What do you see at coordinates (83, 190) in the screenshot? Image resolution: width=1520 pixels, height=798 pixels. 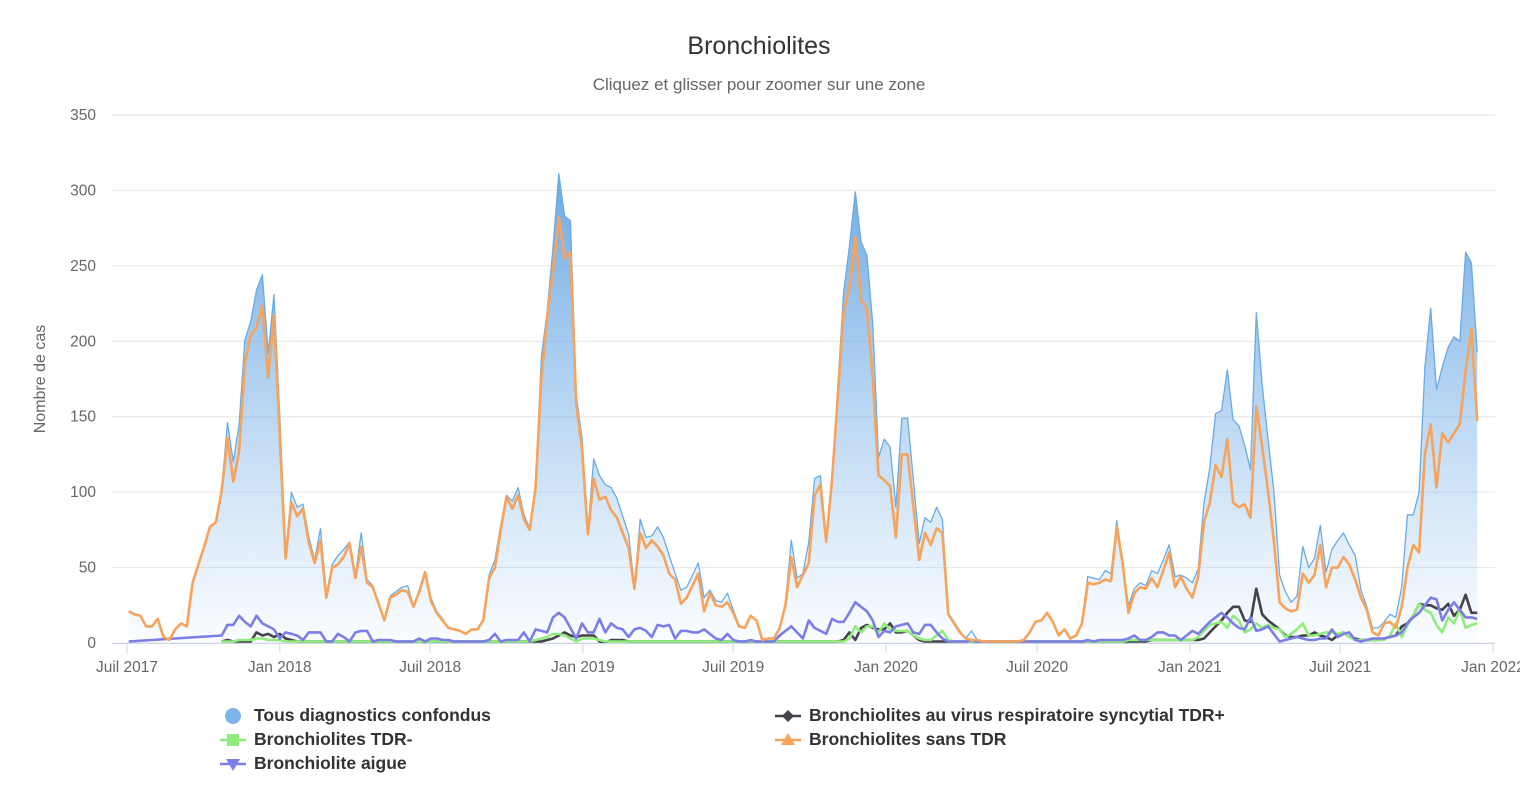 I see `y-tick-label: 300` at bounding box center [83, 190].